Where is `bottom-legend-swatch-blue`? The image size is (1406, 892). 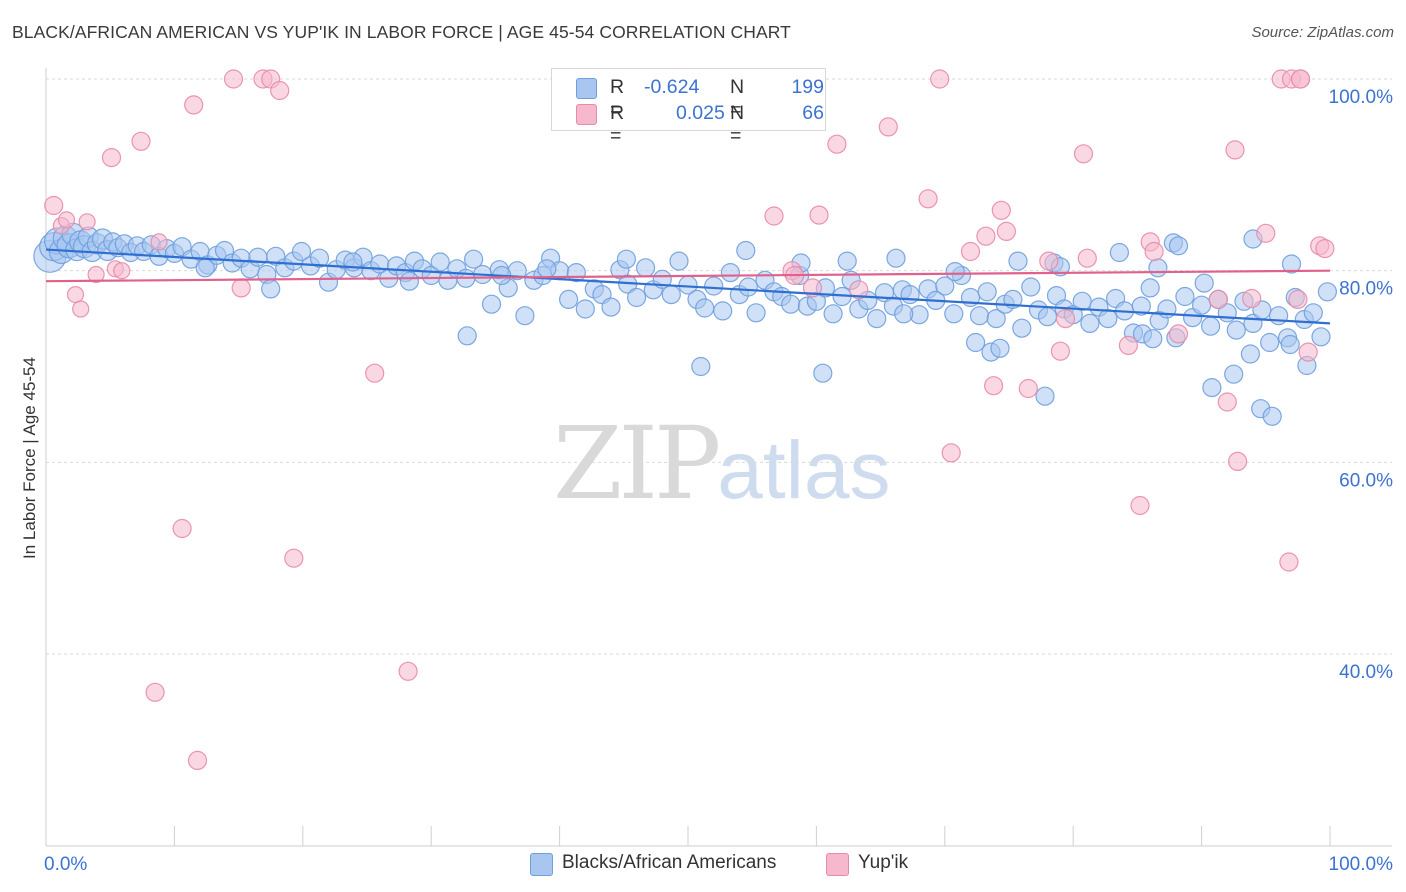 bottom-legend-swatch-blue is located at coordinates (541, 864).